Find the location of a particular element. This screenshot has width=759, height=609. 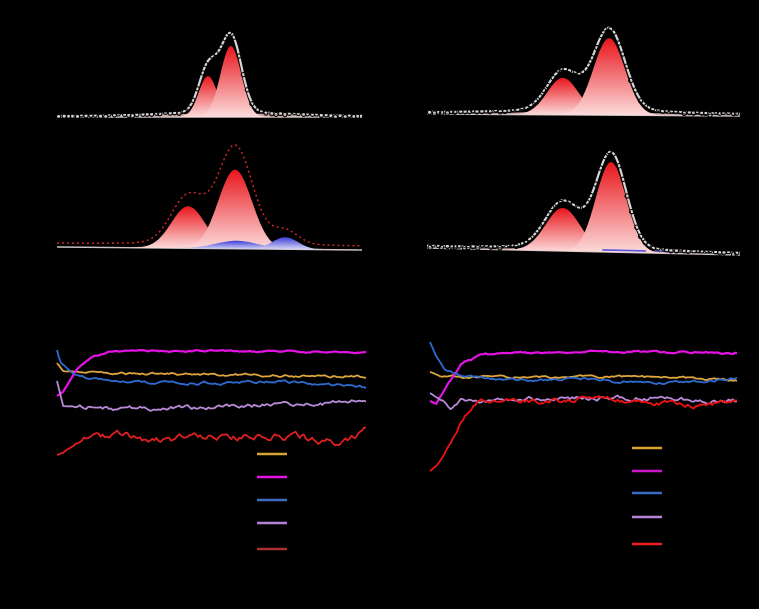

timeseries-left is located at coordinates (211, 402).